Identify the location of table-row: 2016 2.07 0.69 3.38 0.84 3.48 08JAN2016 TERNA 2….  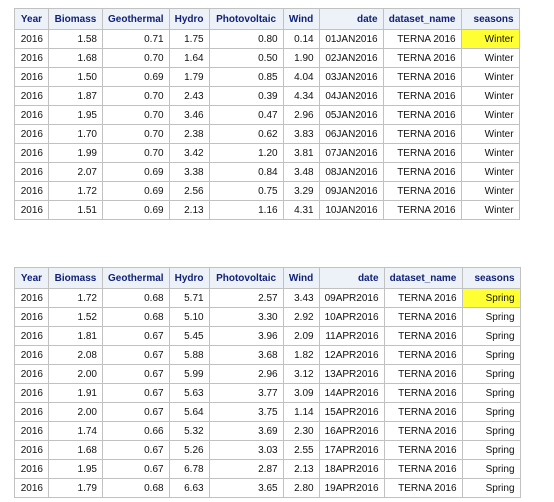
(267, 172).